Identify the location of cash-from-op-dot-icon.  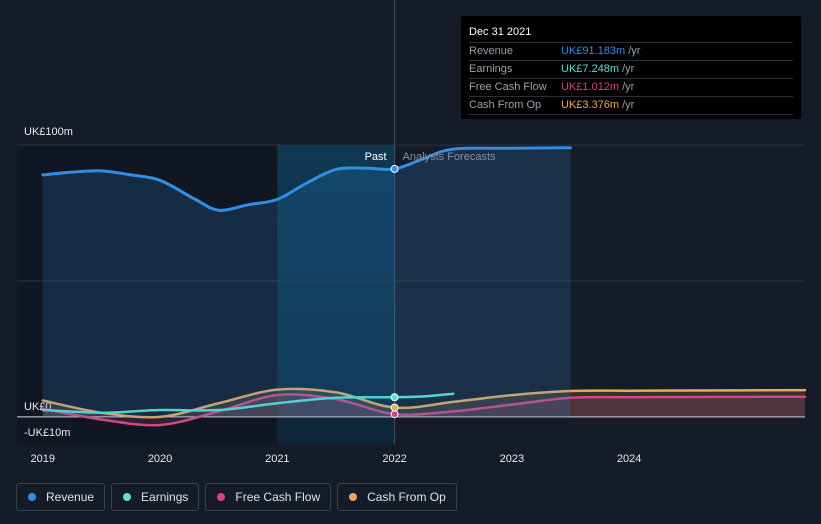
(353, 497).